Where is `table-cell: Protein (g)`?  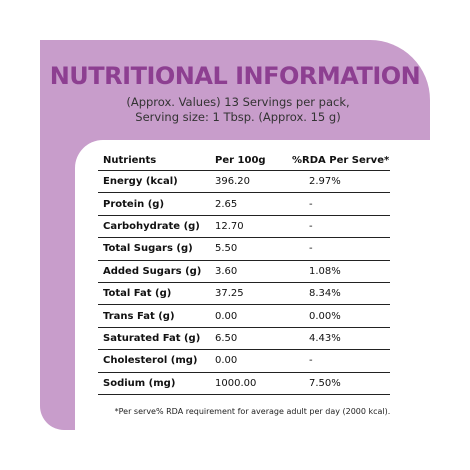 table-cell: Protein (g) is located at coordinates (154, 204).